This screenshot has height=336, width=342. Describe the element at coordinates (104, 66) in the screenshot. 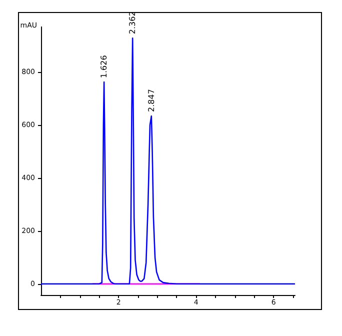

I see `annotation: 1.626` at that location.